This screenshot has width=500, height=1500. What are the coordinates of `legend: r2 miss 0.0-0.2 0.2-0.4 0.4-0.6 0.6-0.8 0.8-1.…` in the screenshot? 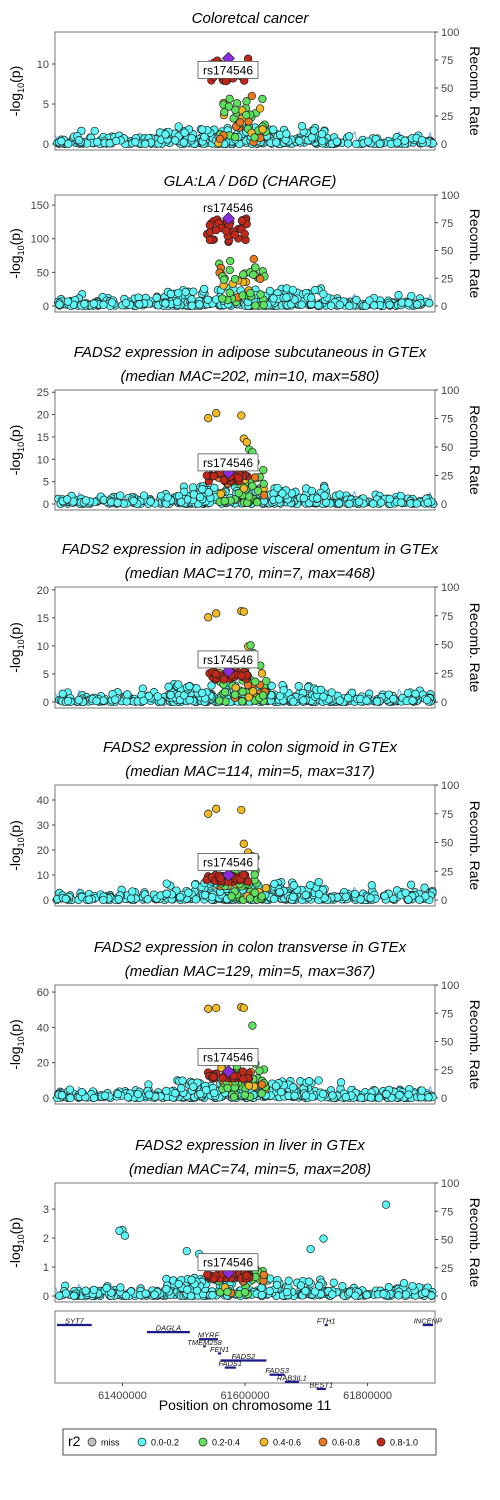 It's located at (249, 1442).